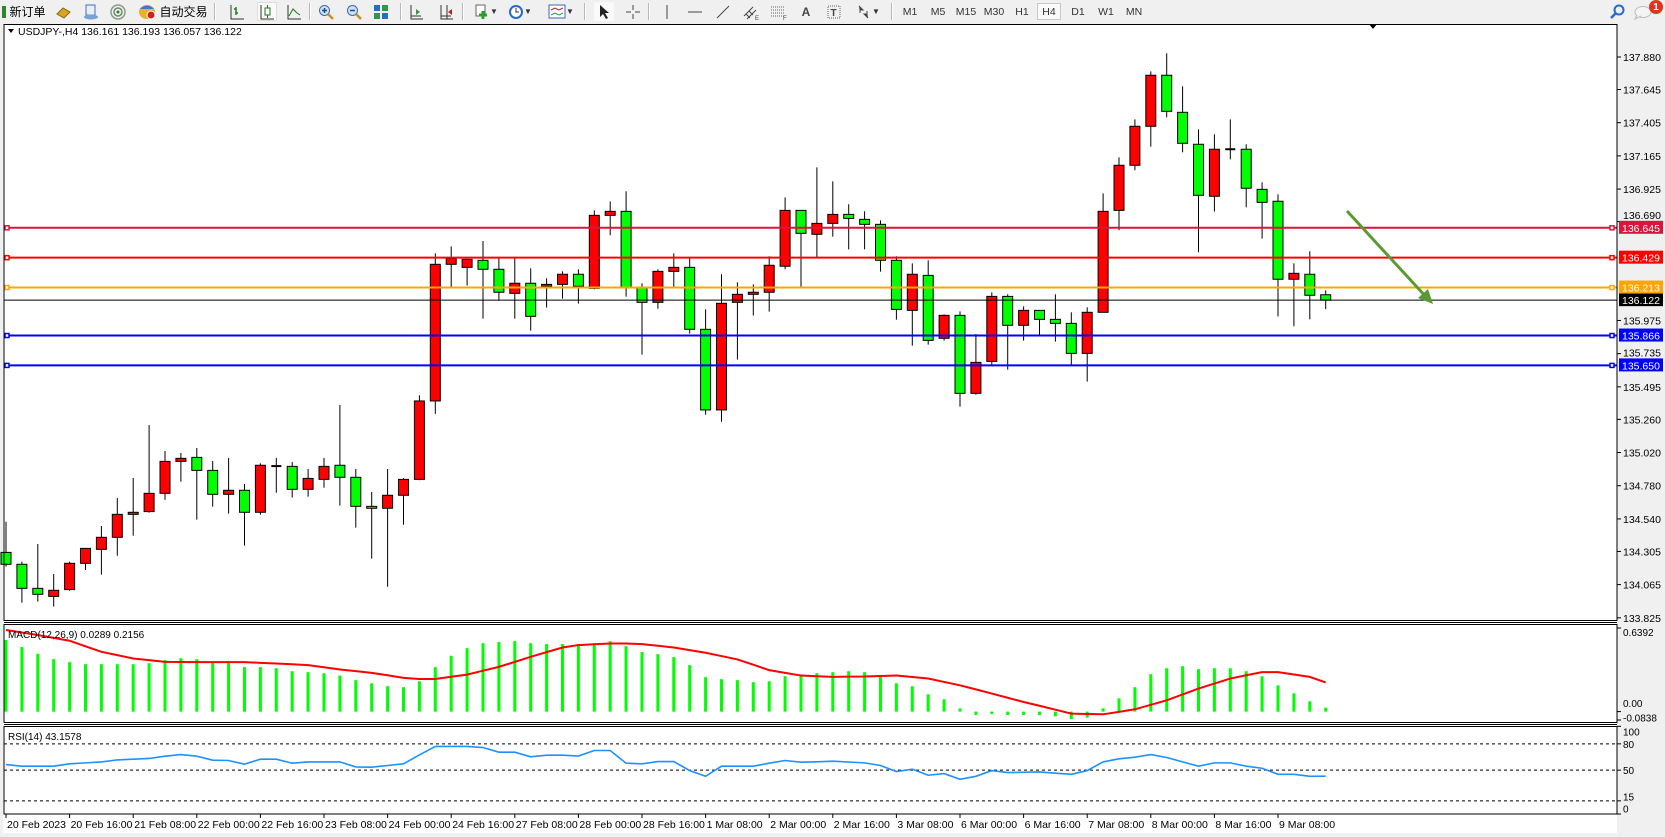 The width and height of the screenshot is (1665, 837). Describe the element at coordinates (63, 11) in the screenshot. I see `gold-icon` at that location.